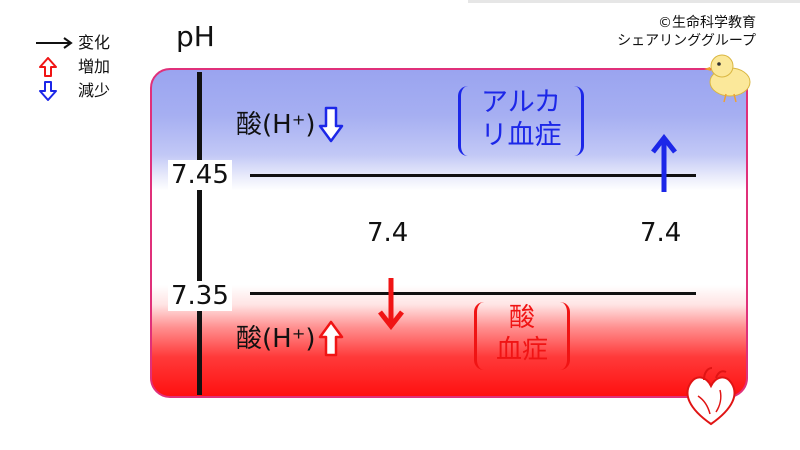  I want to click on legend-item-decrease: 減少, so click(94, 91).